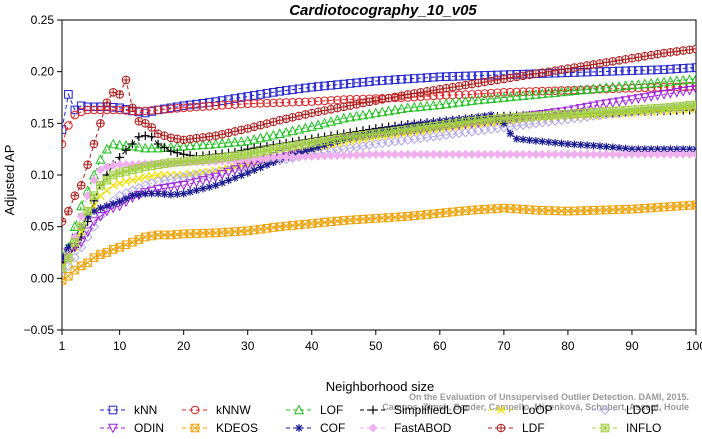 This screenshot has width=702, height=439. Describe the element at coordinates (694, 346) in the screenshot. I see `x-tick-label-100: 100` at that location.